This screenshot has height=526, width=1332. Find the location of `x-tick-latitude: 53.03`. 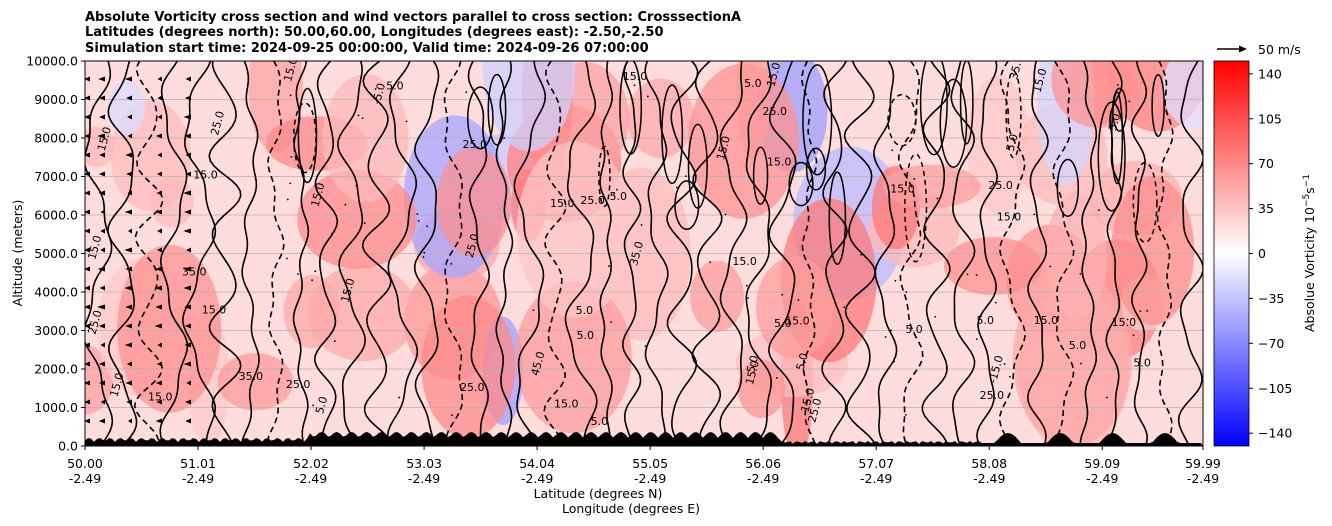

x-tick-latitude: 53.03 is located at coordinates (424, 463).